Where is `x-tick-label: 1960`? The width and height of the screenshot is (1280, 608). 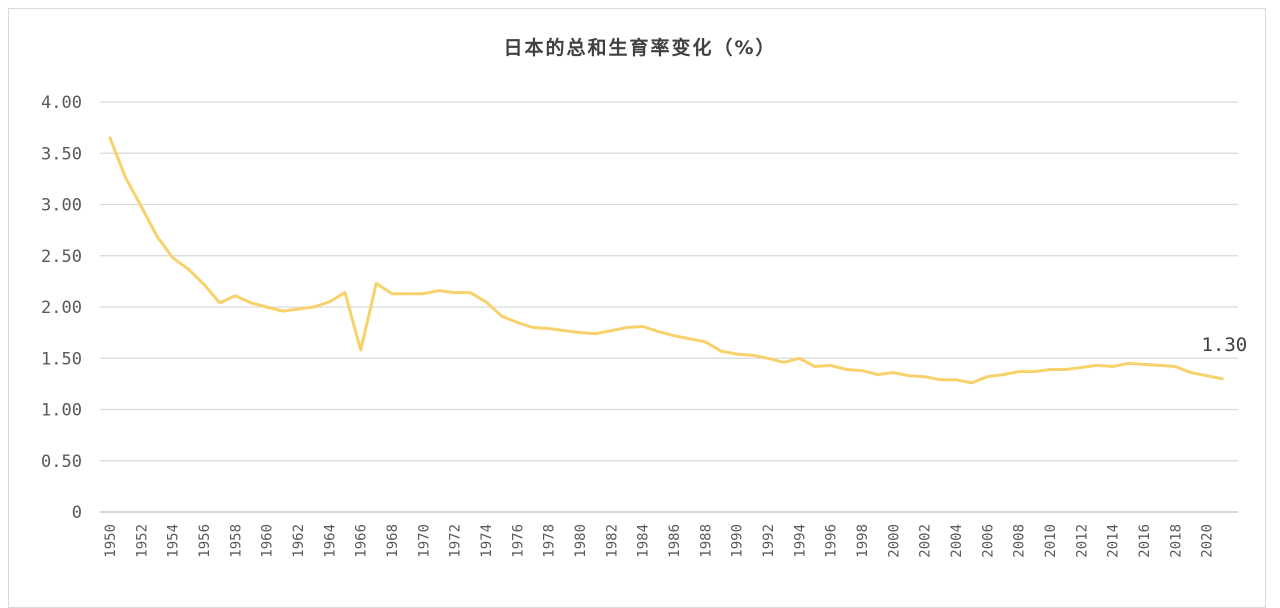 x-tick-label: 1960 is located at coordinates (268, 541).